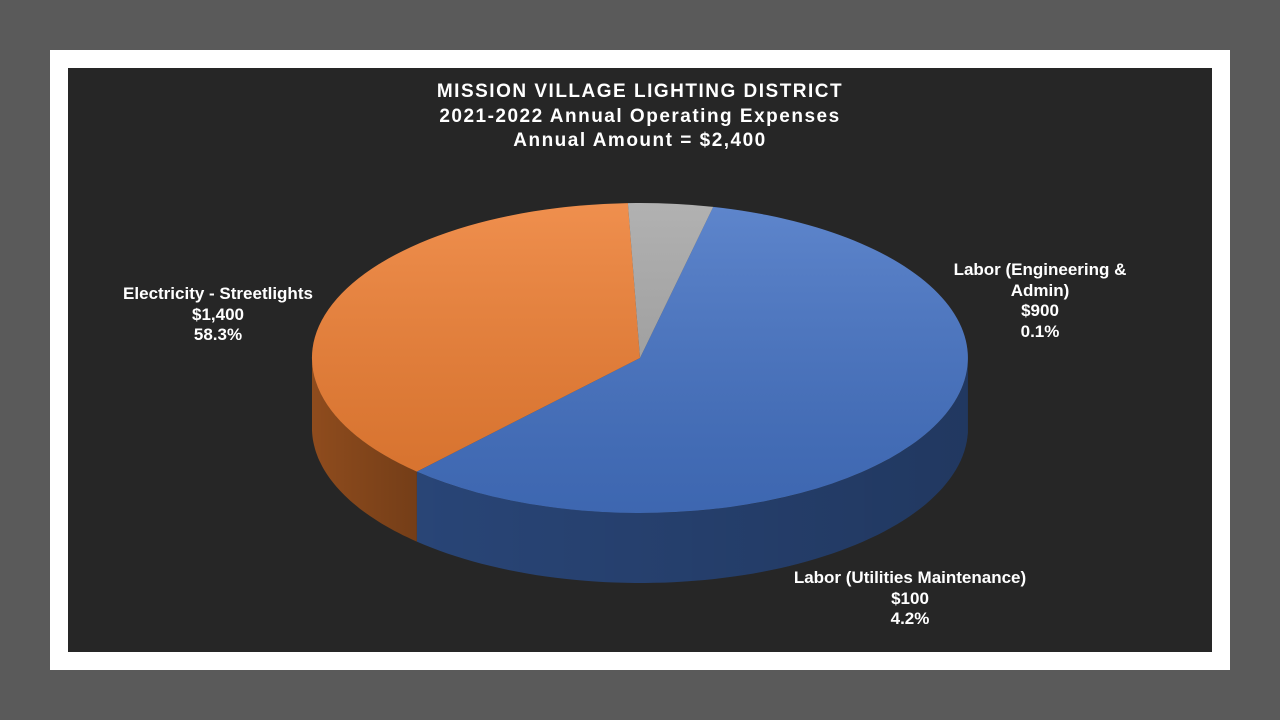 Image resolution: width=1280 pixels, height=720 pixels. I want to click on data-label-amount: $100, so click(910, 598).